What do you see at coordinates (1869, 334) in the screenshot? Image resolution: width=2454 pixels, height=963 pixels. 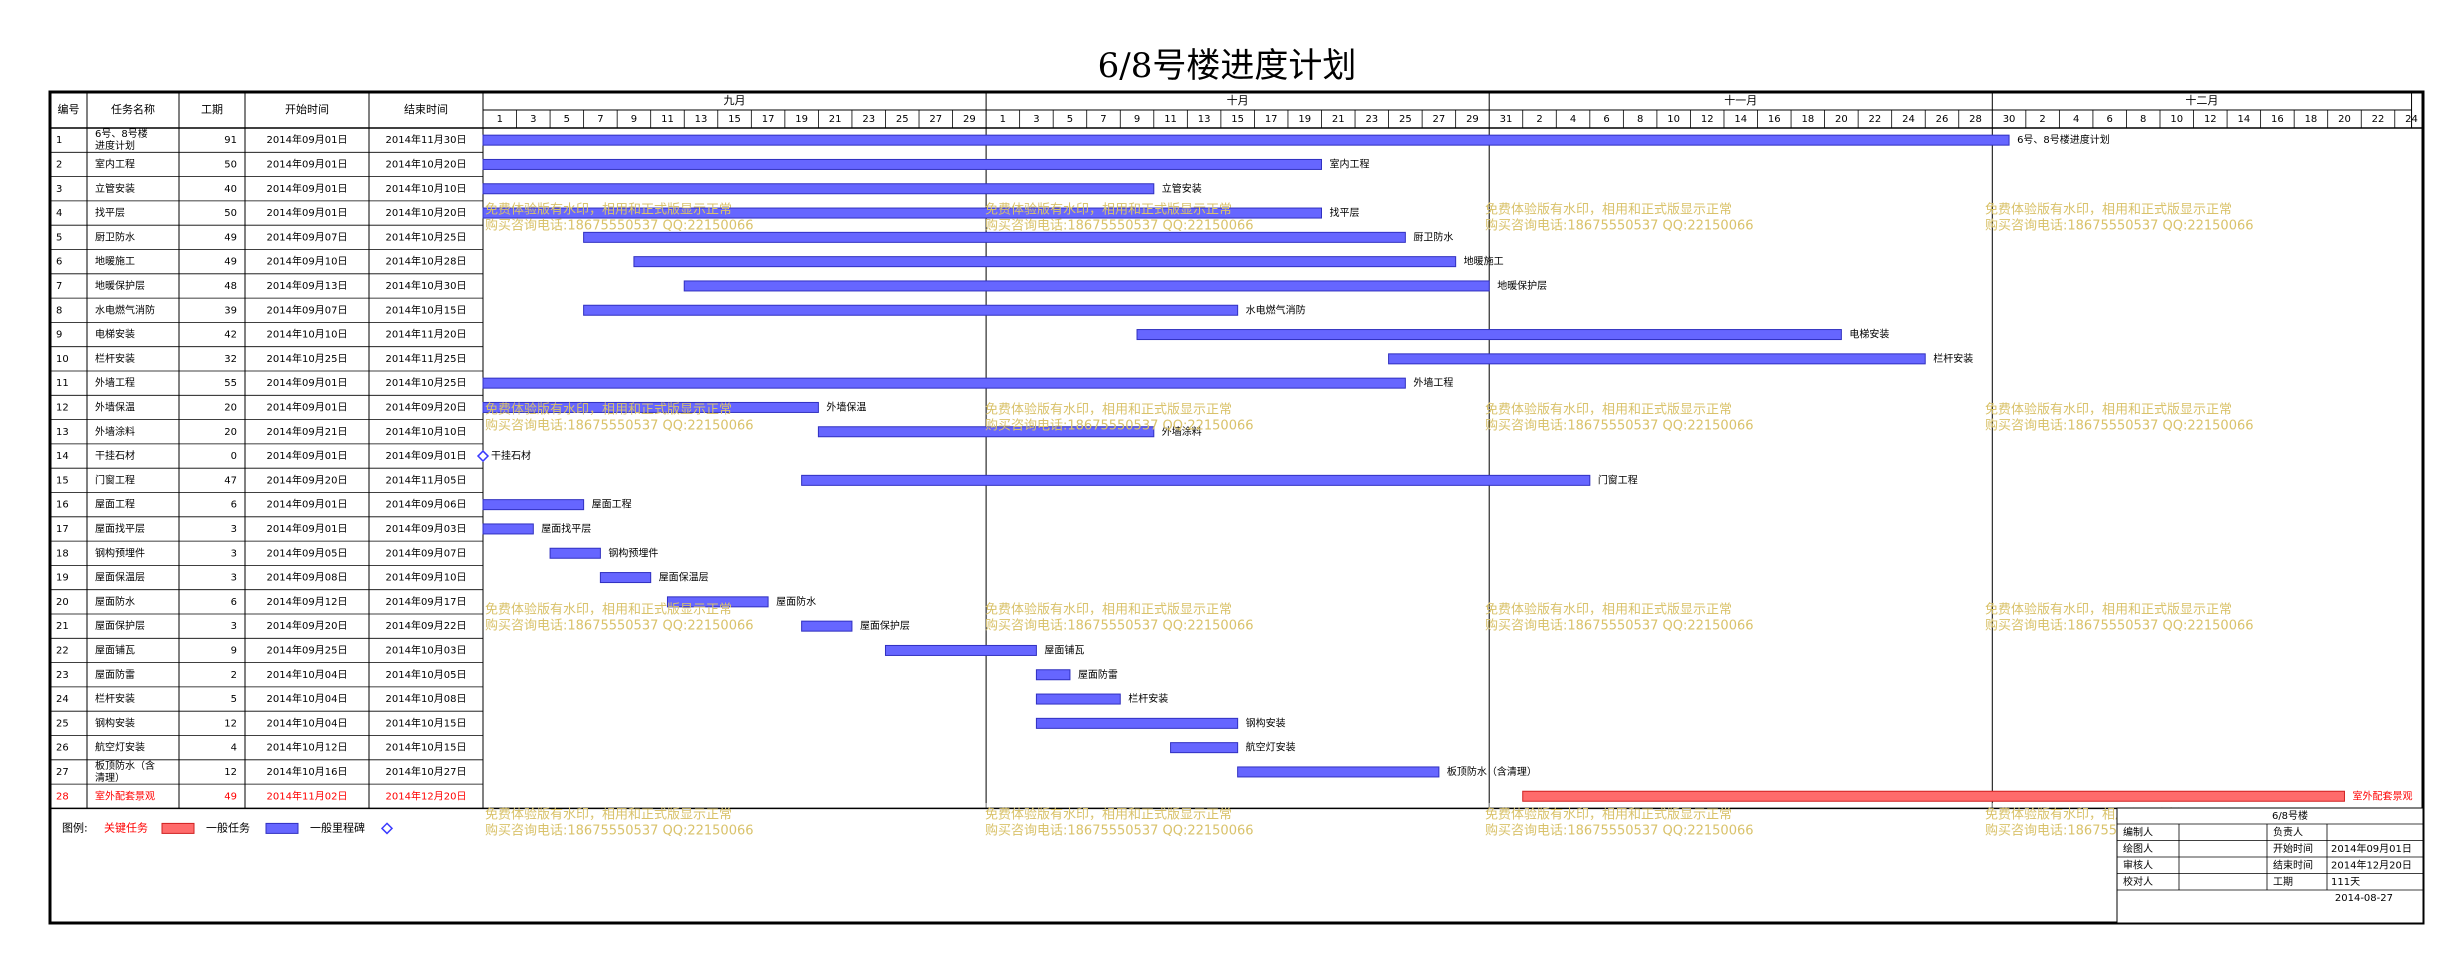 I see `bar-label: 电梯安装` at bounding box center [1869, 334].